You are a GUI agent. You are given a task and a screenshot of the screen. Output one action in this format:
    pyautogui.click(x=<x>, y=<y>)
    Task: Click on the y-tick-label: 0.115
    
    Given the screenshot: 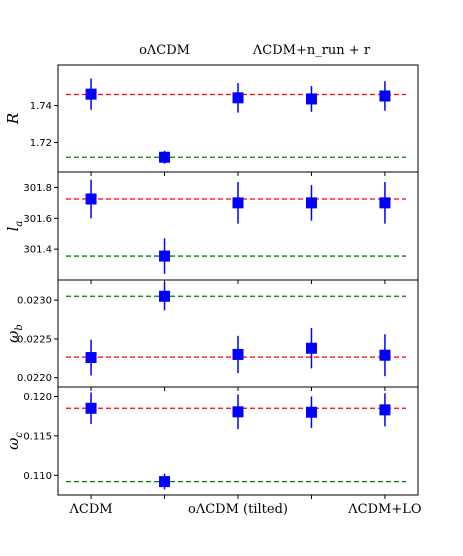 What is the action you would take?
    pyautogui.click(x=37, y=436)
    